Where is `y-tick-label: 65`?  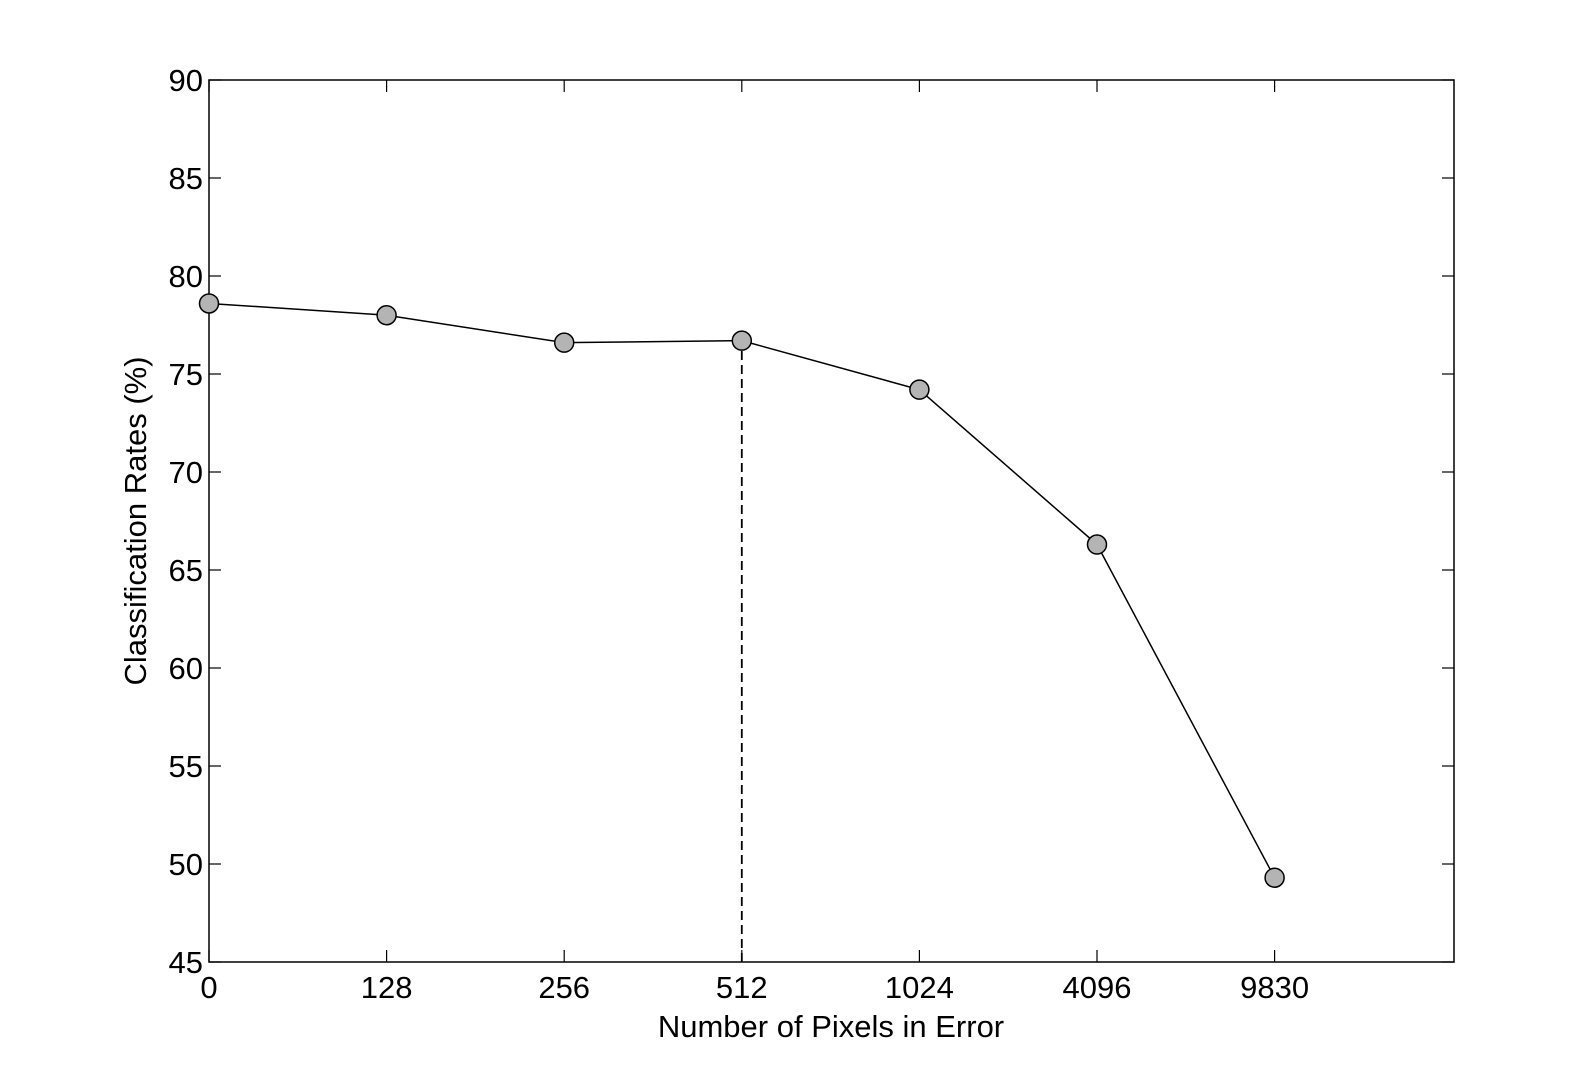
y-tick-label: 65 is located at coordinates (186, 570).